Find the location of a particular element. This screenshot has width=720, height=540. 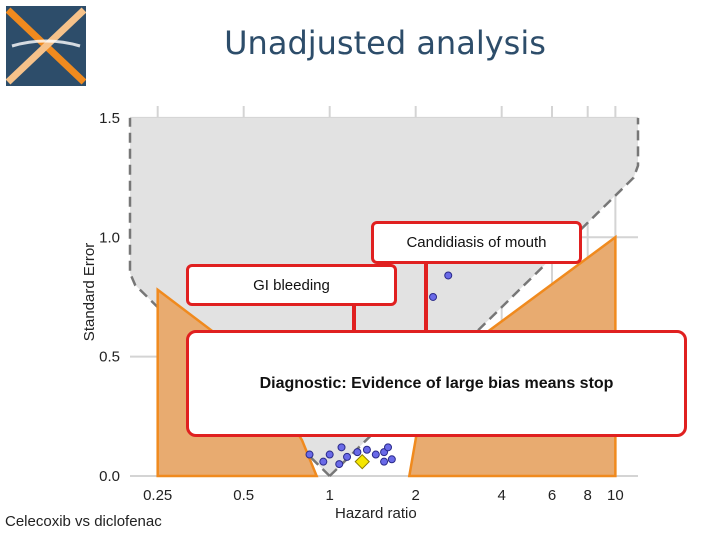

y-tick-label: 0.5 is located at coordinates (109, 357).